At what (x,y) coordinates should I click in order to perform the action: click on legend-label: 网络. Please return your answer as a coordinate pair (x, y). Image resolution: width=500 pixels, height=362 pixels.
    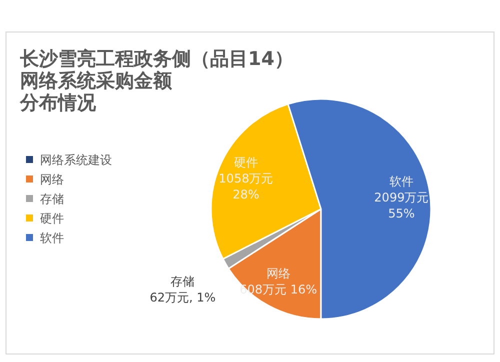
    Looking at the image, I should click on (52, 179).